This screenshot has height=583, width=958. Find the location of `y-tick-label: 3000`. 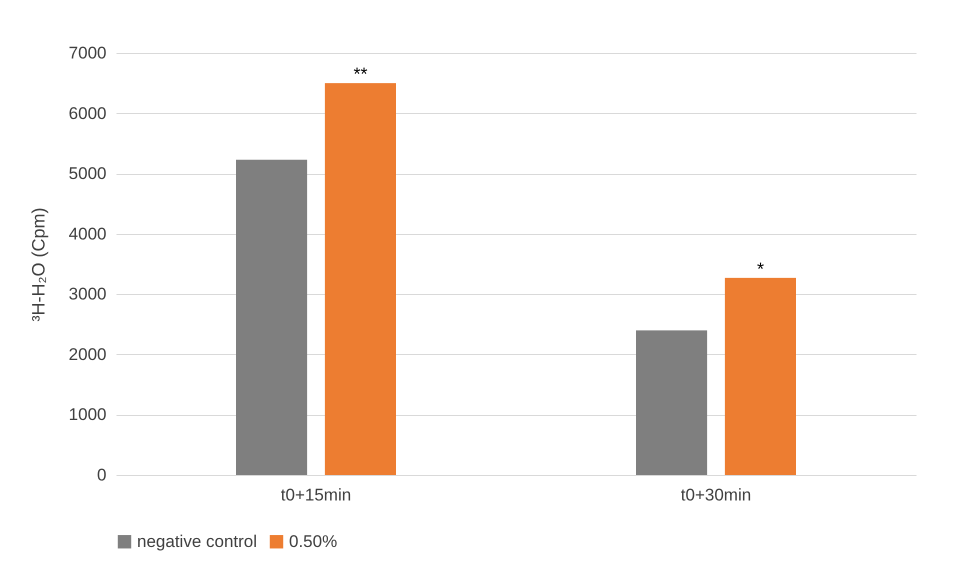

y-tick-label: 3000 is located at coordinates (87, 294).